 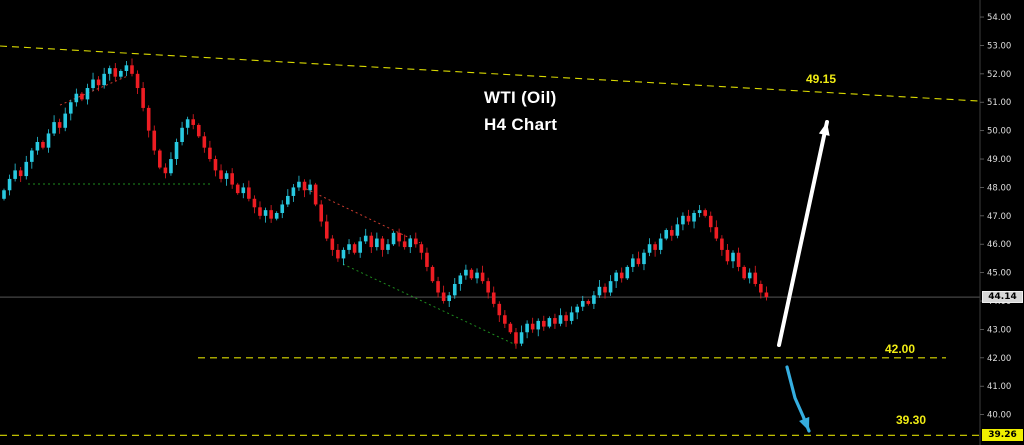 I want to click on current-price-badge: 44.14, so click(x=1002, y=297).